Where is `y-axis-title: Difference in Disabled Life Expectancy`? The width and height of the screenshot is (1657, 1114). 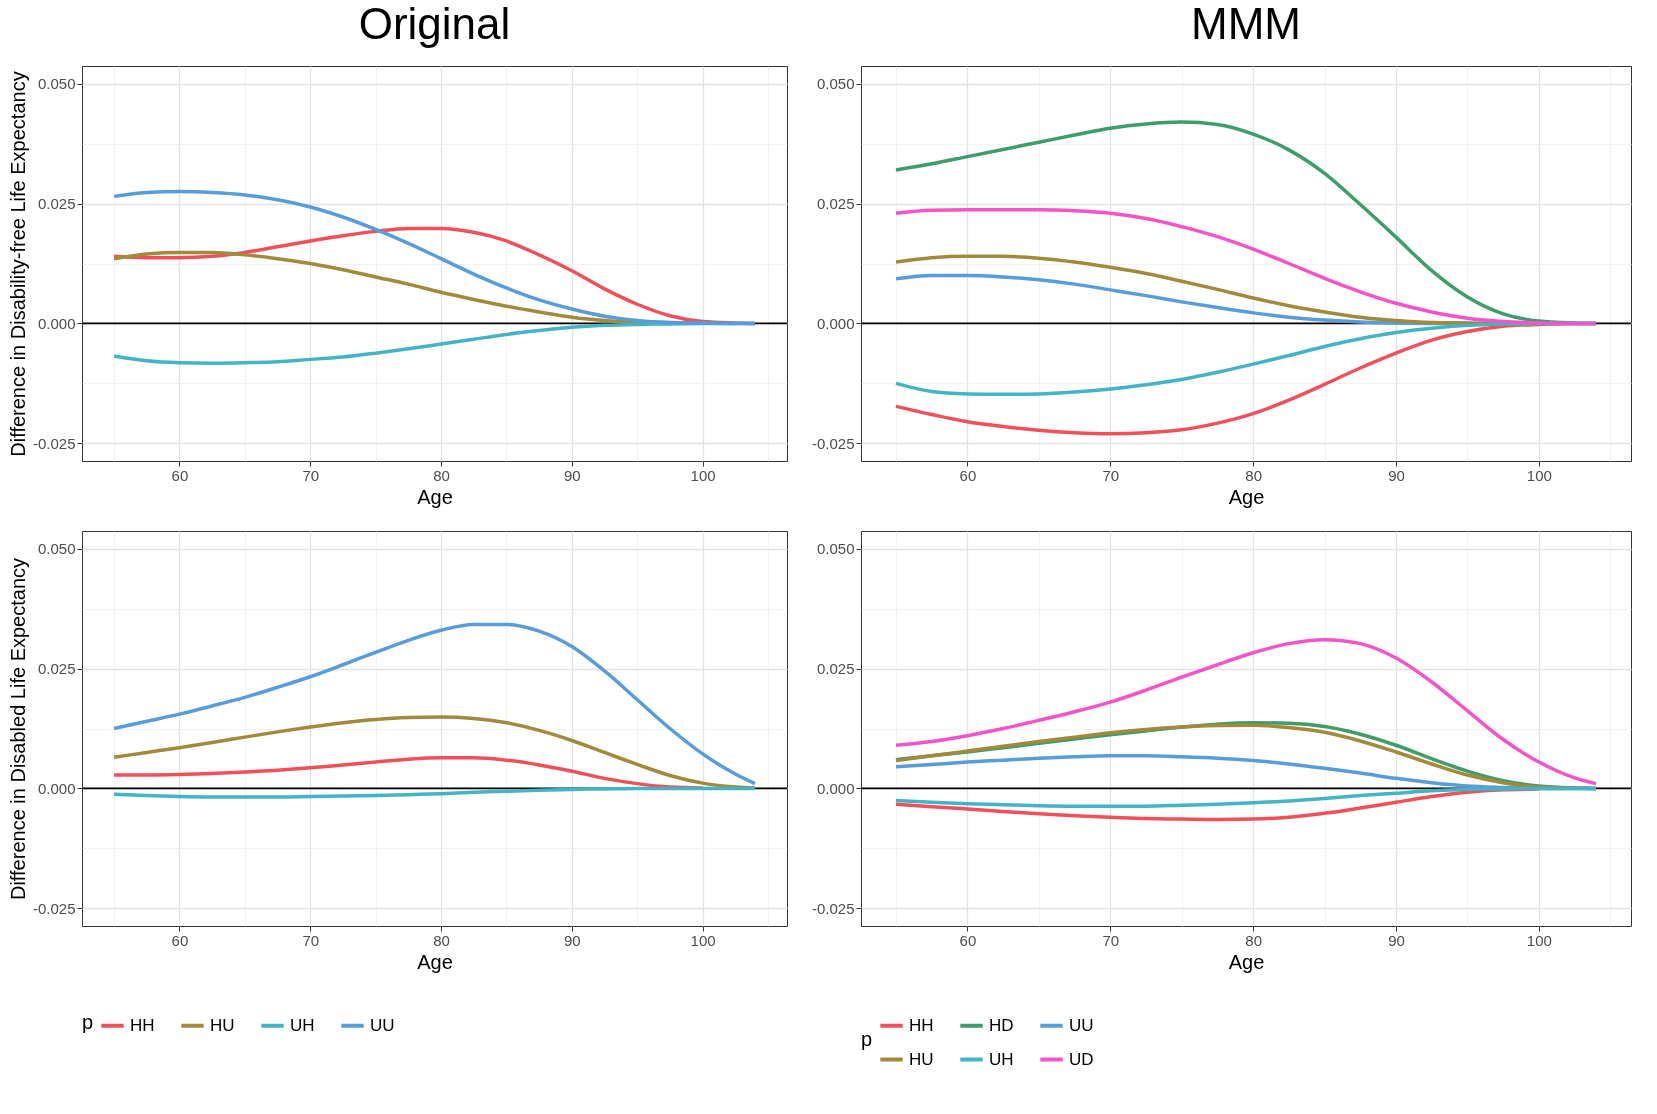
y-axis-title: Difference in Disabled Life Expectancy is located at coordinates (17, 729).